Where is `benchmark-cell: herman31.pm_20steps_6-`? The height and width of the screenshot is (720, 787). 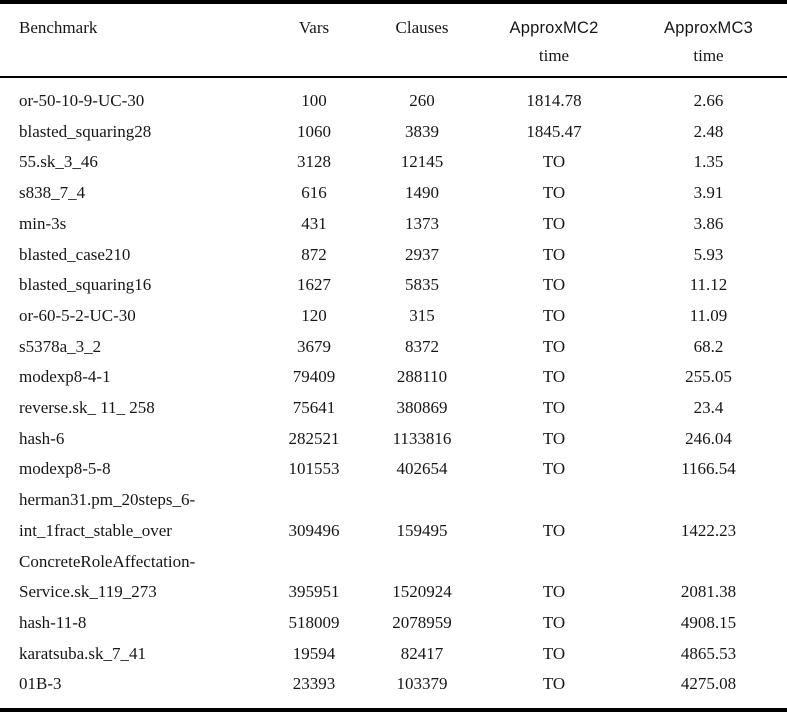
benchmark-cell: herman31.pm_20steps_6- is located at coordinates (107, 500).